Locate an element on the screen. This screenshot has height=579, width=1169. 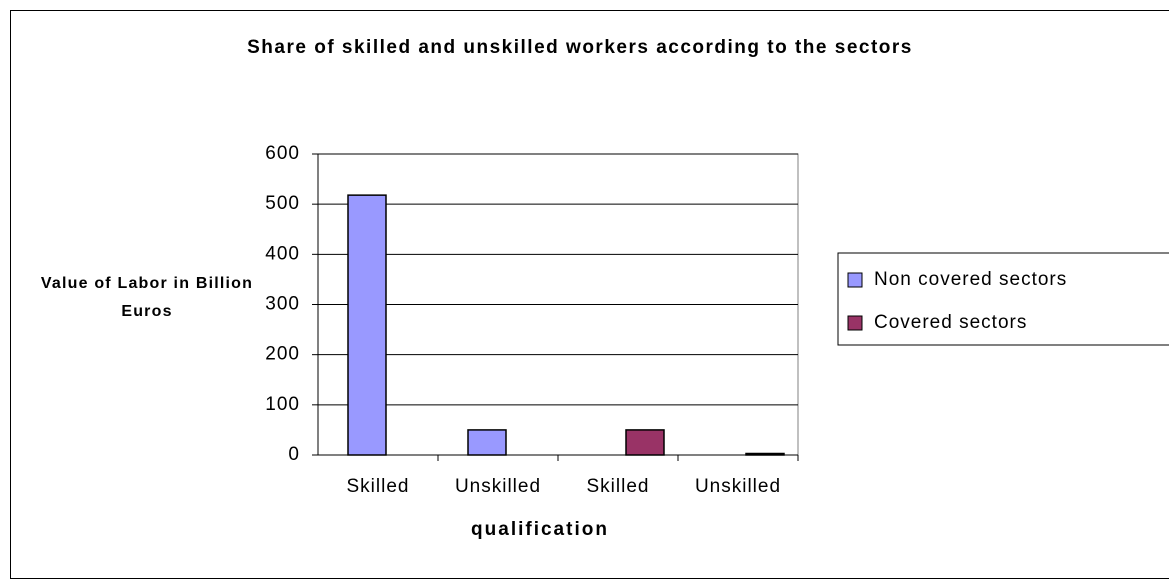
y-tick-label: 200 is located at coordinates (282, 354).